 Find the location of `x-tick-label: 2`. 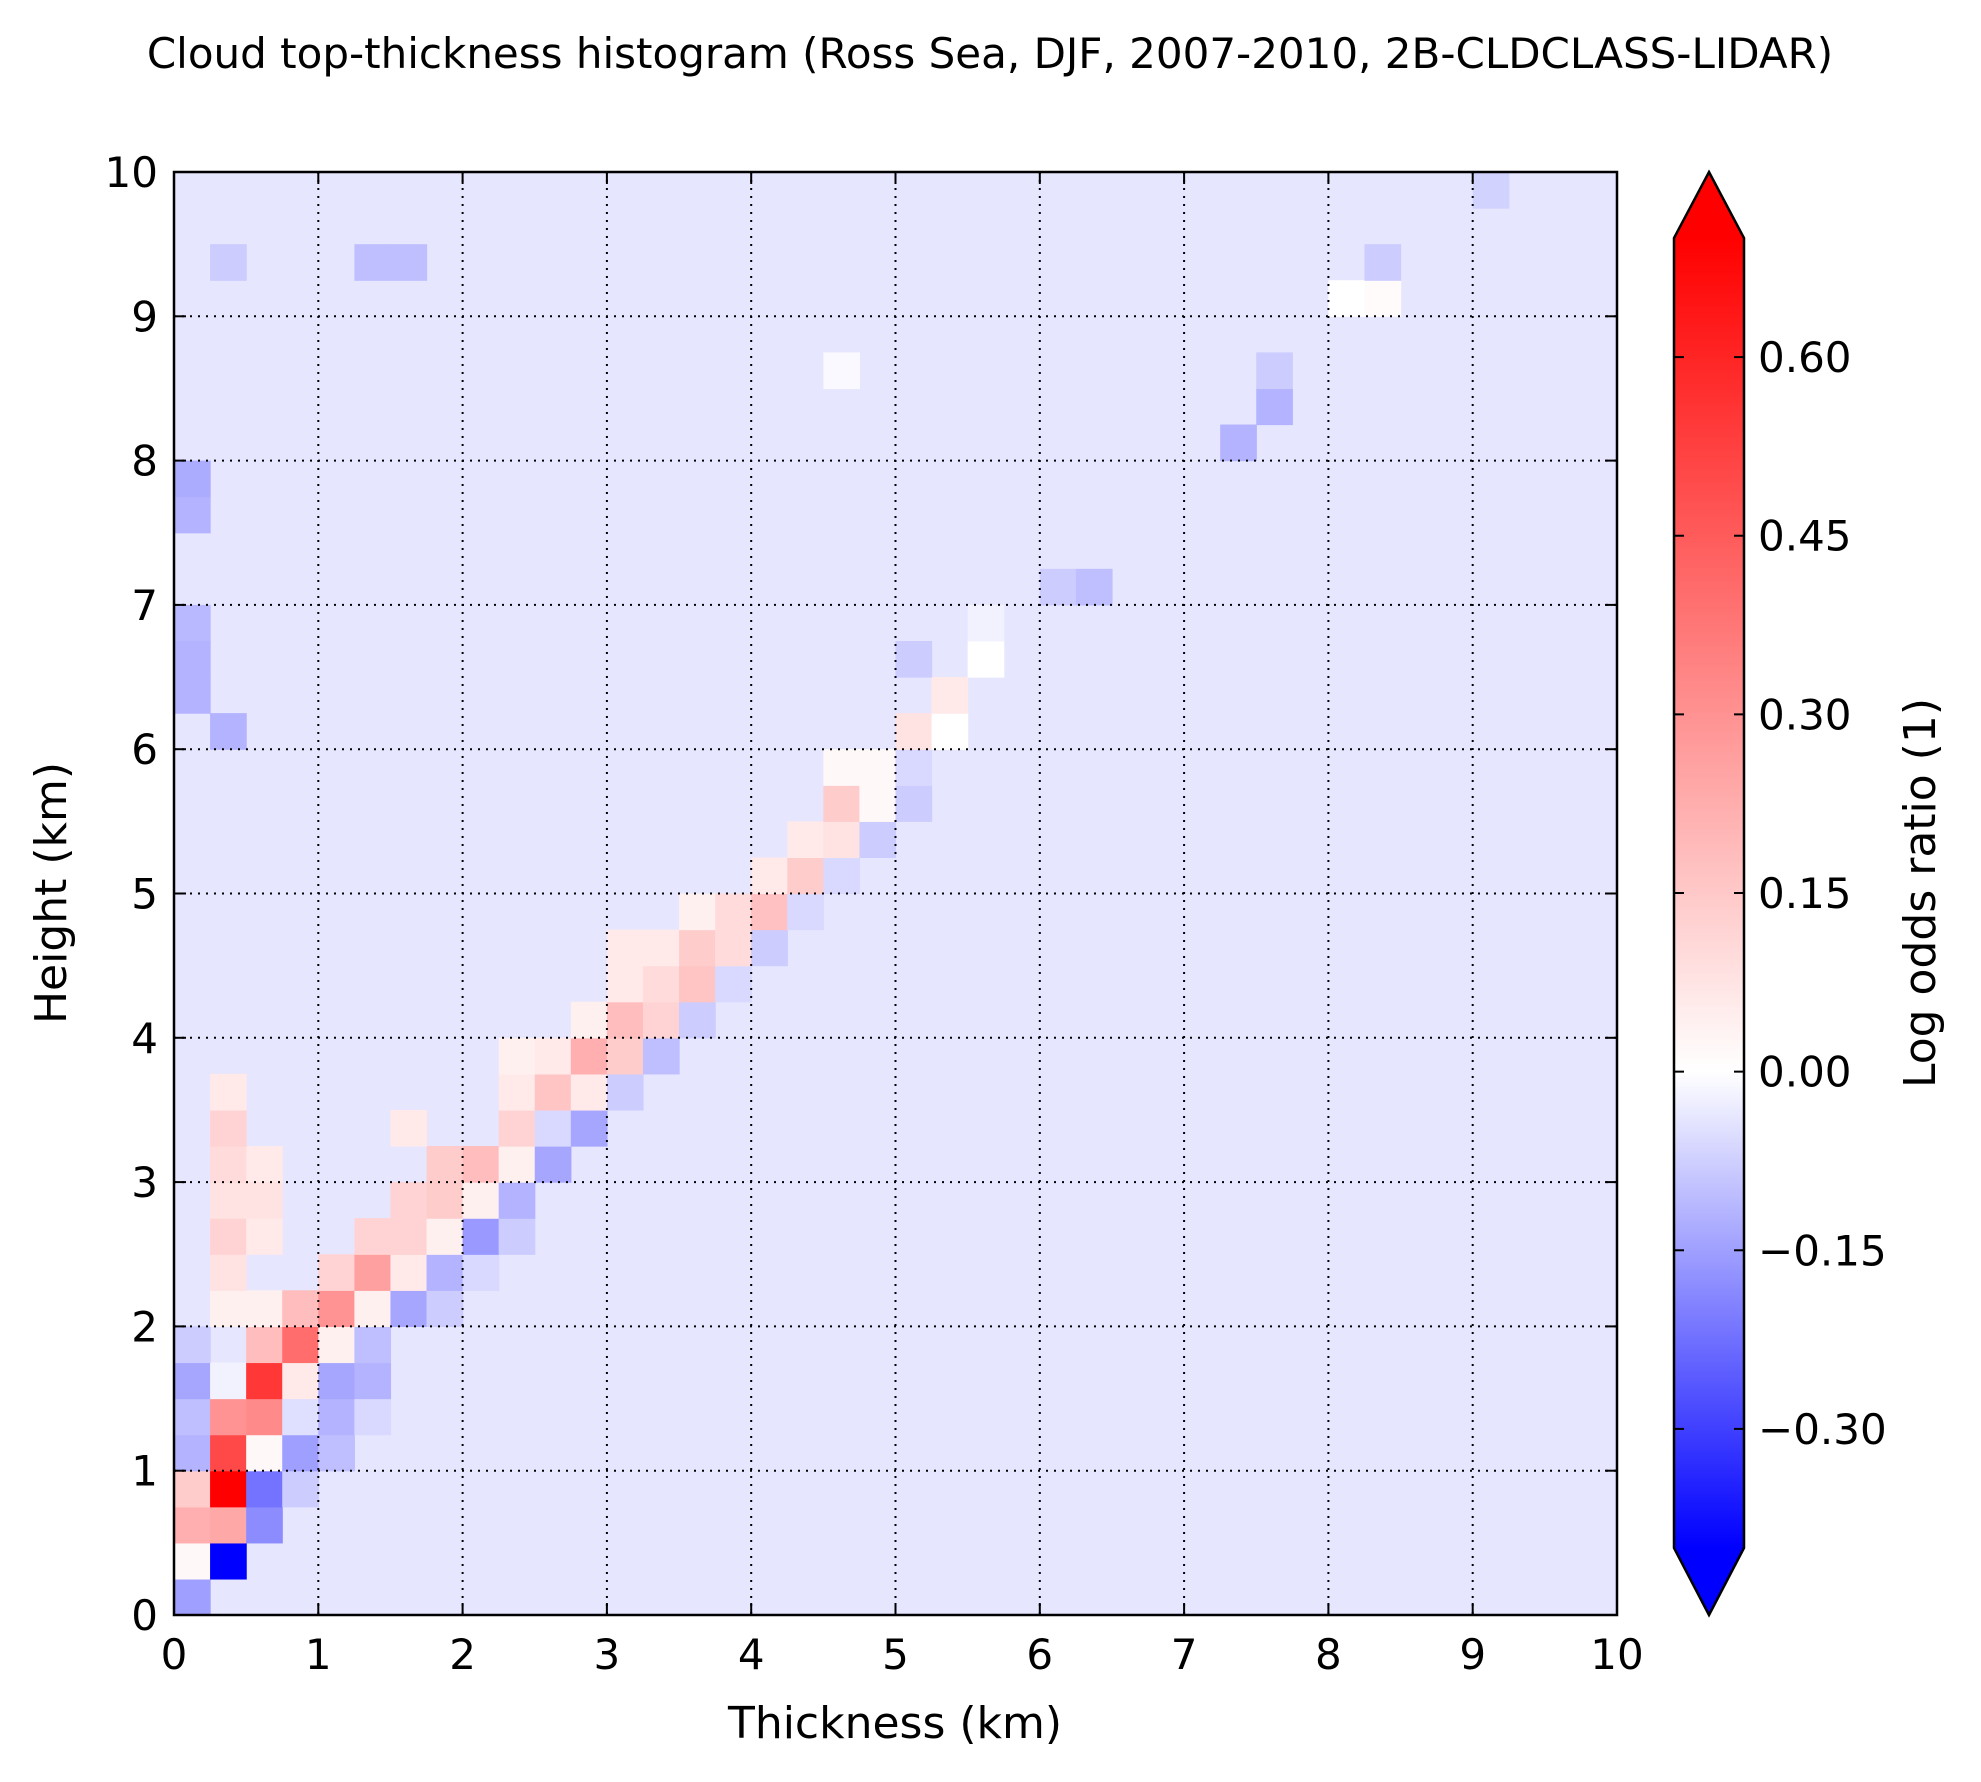

x-tick-label: 2 is located at coordinates (462, 1654).